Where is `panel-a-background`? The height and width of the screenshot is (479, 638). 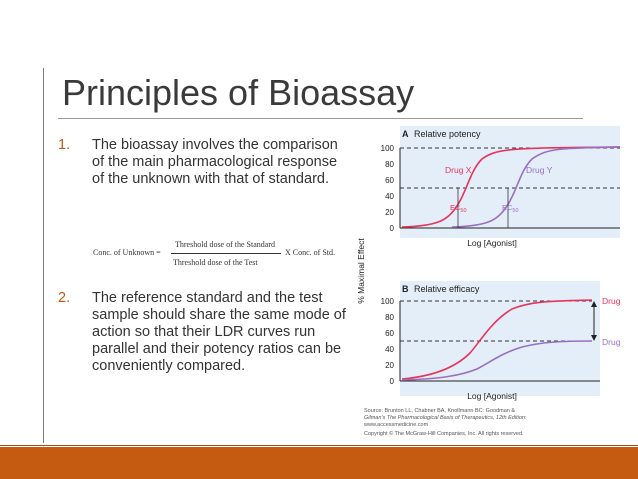
panel-a-background is located at coordinates (510, 182).